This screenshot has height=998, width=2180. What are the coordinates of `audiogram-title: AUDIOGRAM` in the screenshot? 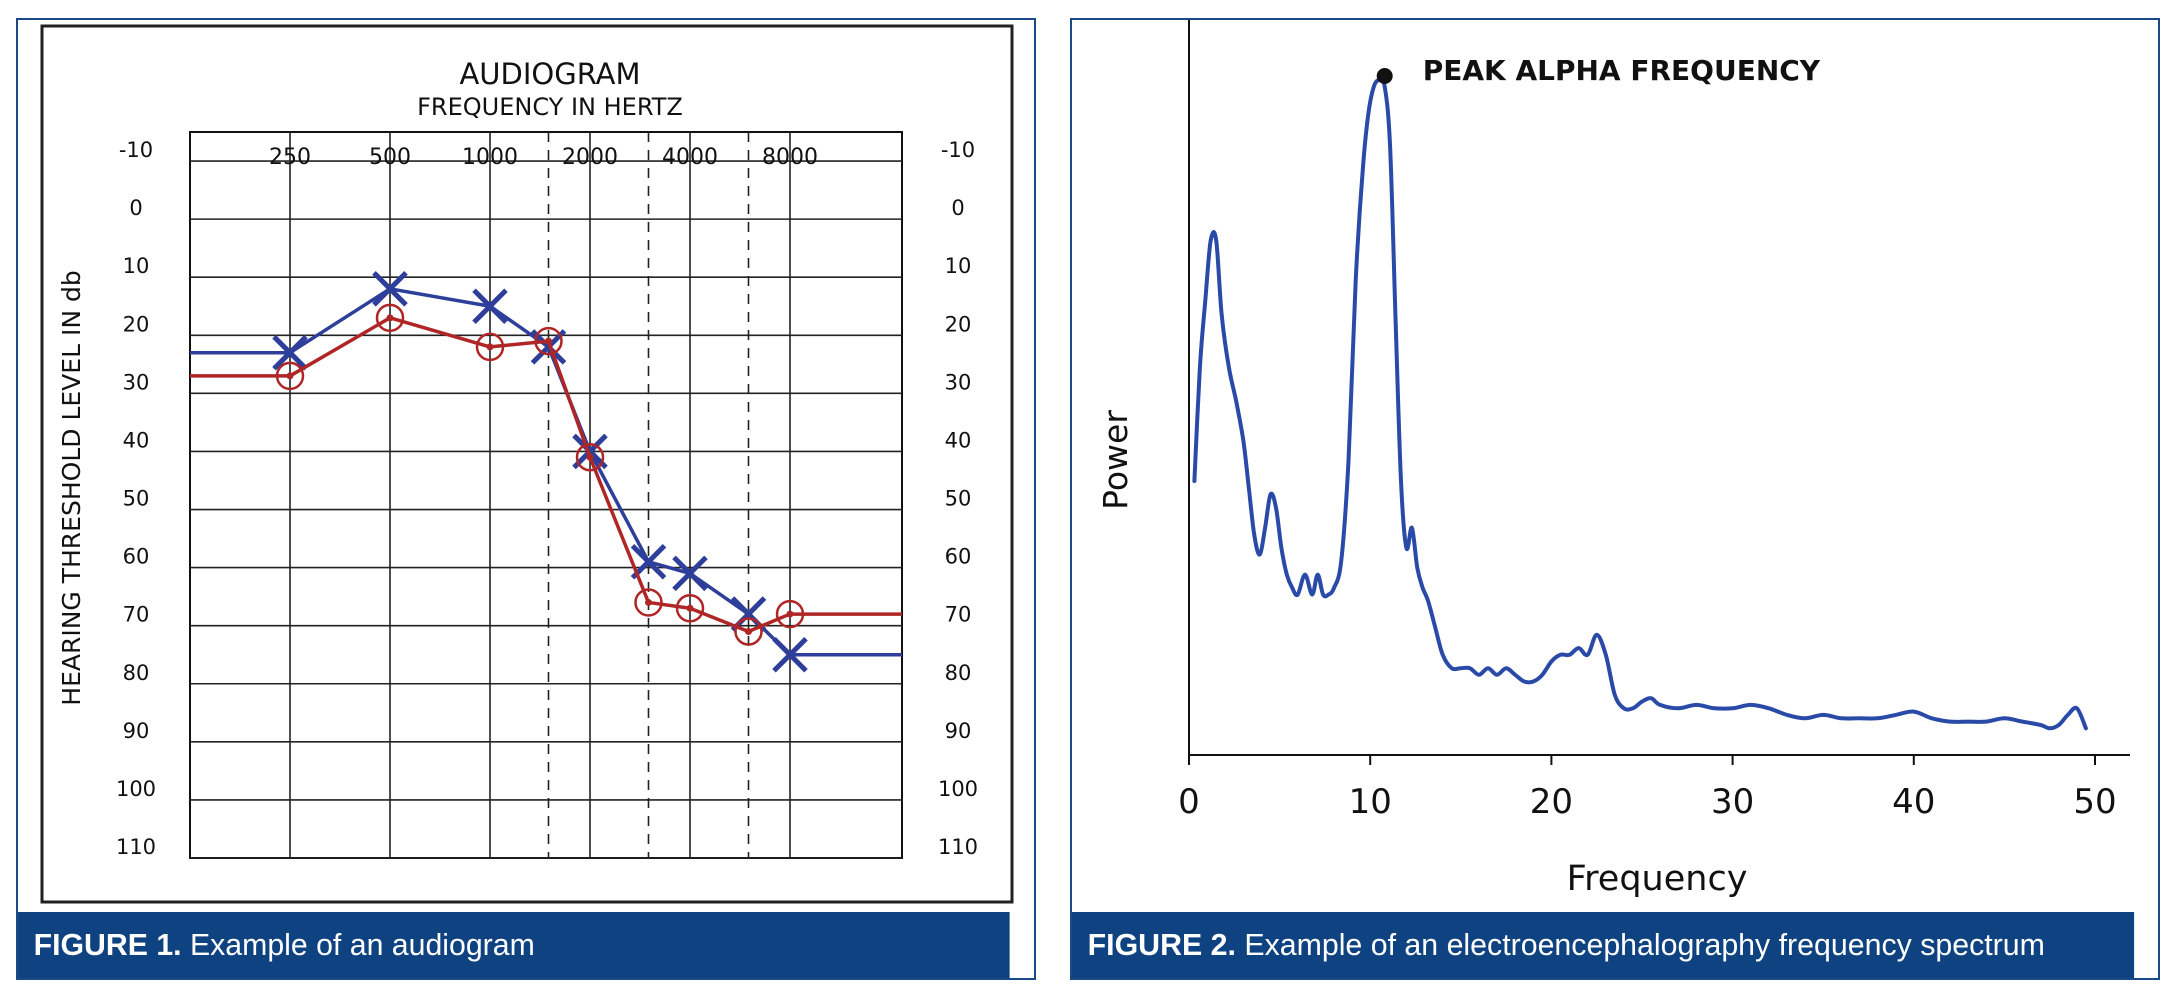 It's located at (549, 74).